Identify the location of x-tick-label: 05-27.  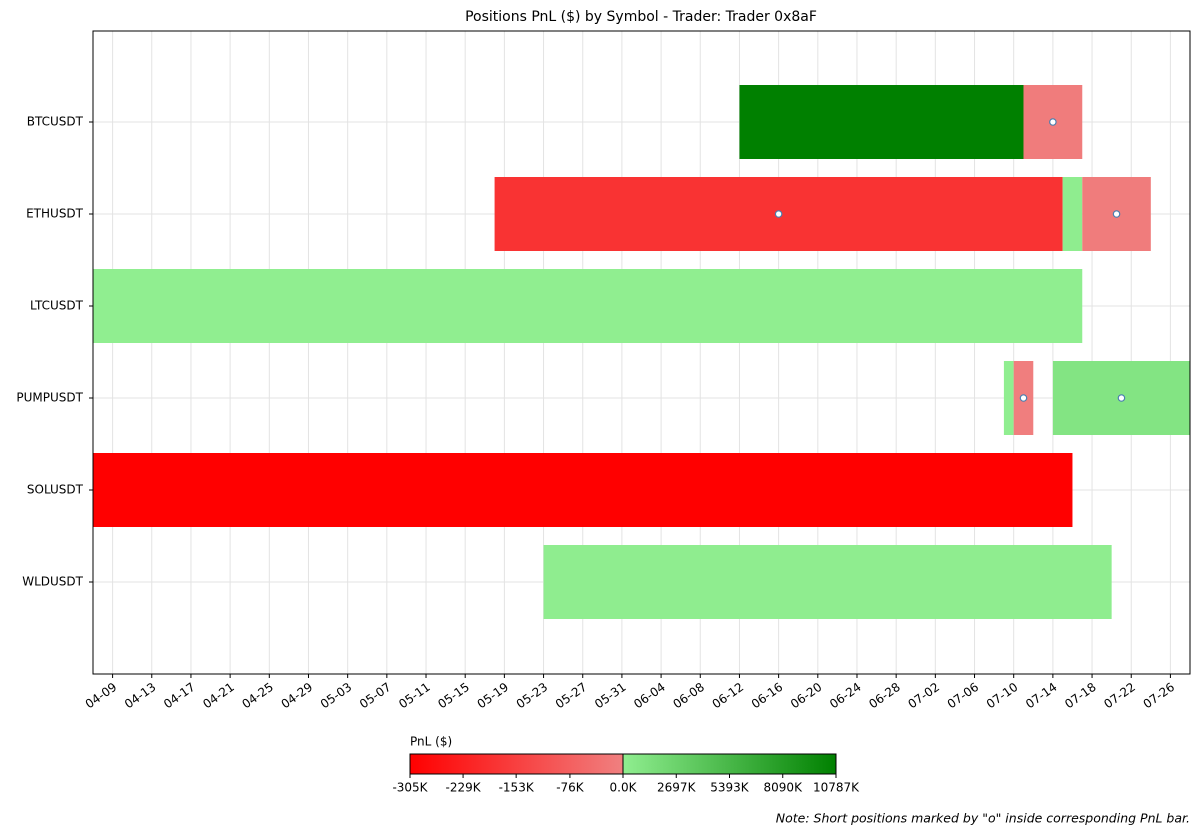
(571, 695).